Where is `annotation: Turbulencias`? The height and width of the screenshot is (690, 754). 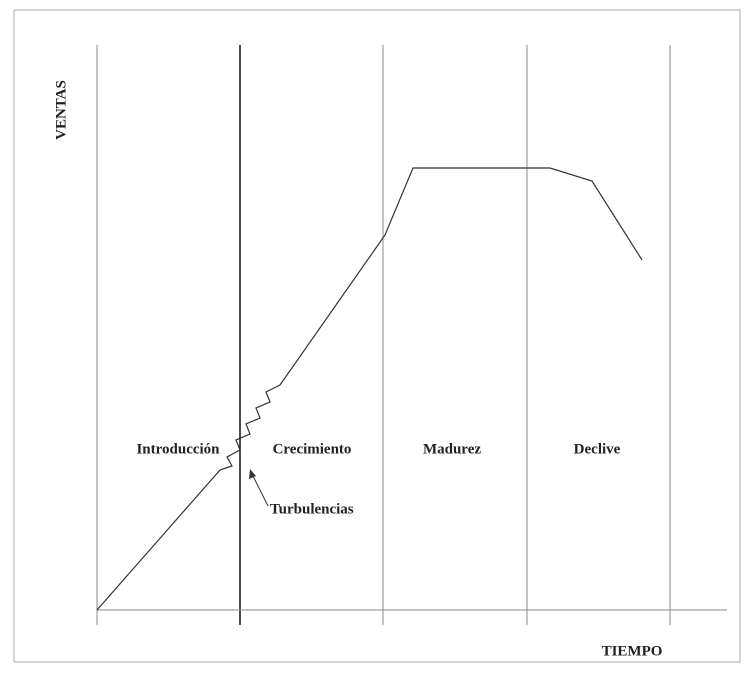
annotation: Turbulencias is located at coordinates (312, 509).